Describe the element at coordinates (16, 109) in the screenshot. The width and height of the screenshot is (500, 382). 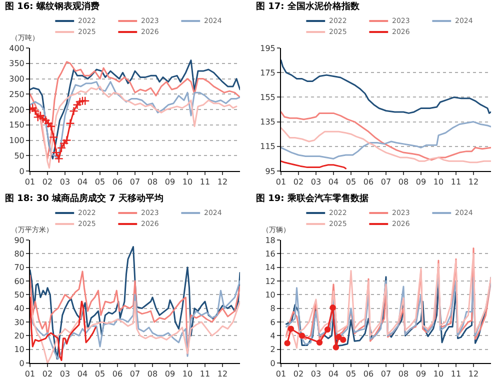
I see `y-tick-label: 200` at that location.